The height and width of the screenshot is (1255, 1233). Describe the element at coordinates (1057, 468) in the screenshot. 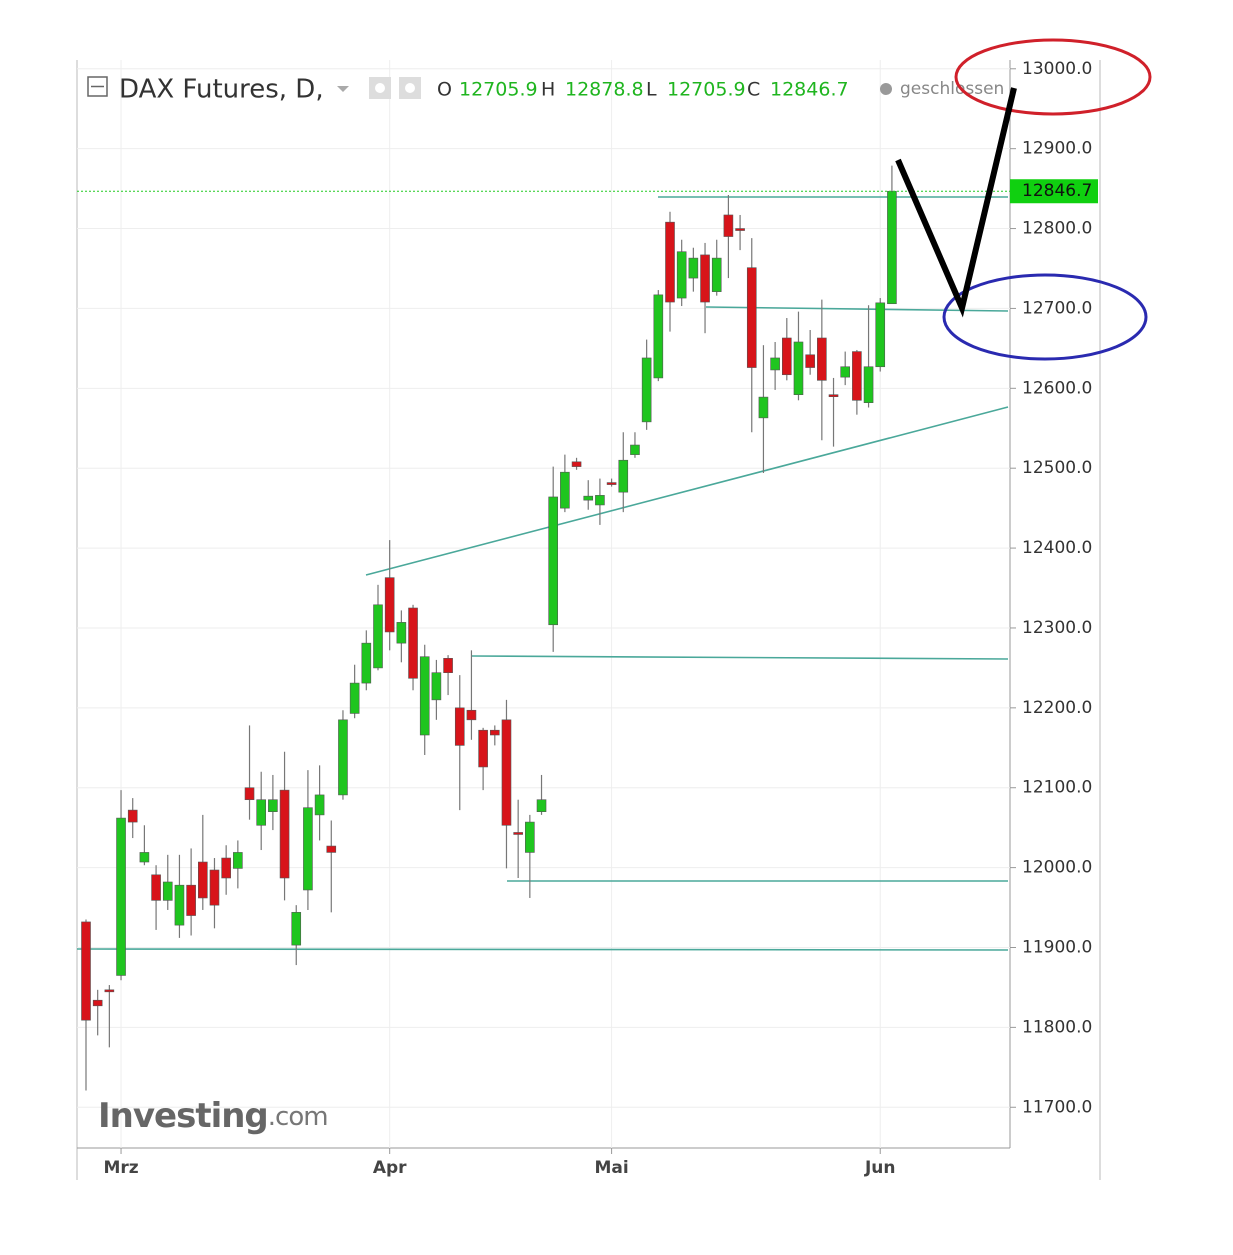

I see `y-tick-label: 12500.0` at that location.